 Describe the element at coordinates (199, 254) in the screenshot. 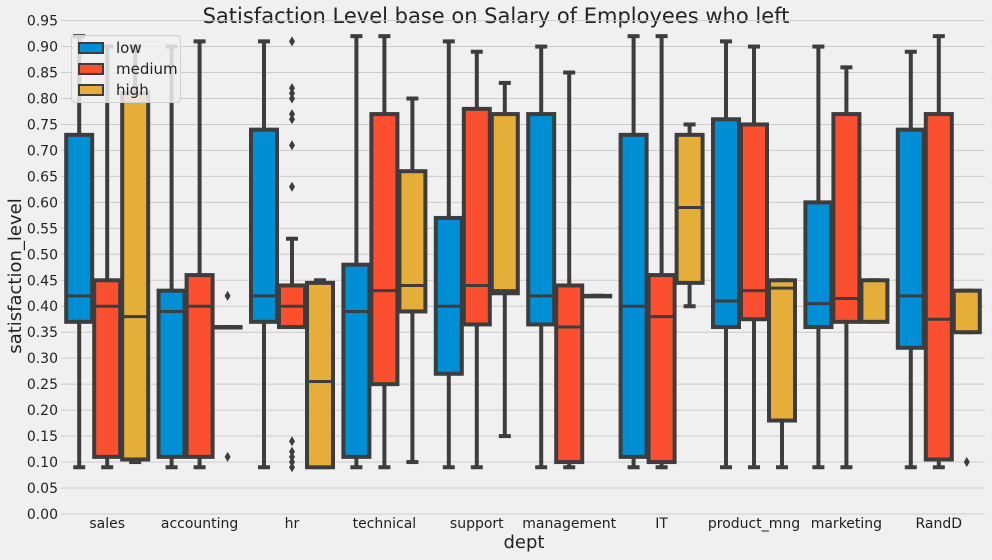

I see `box-accounting-medium` at that location.